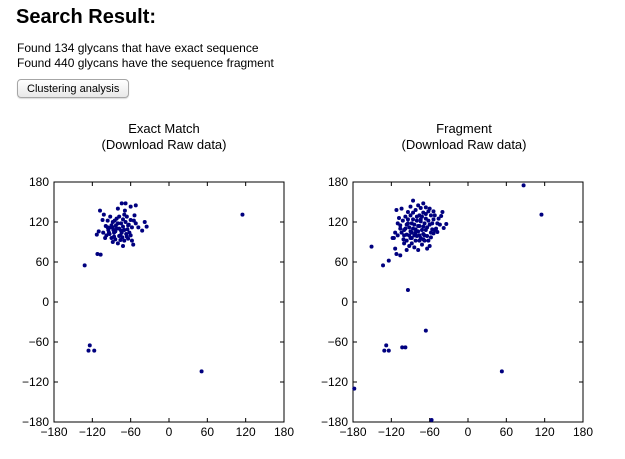 The width and height of the screenshot is (625, 459). Describe the element at coordinates (344, 302) in the screenshot. I see `y-tick-label: 0` at that location.